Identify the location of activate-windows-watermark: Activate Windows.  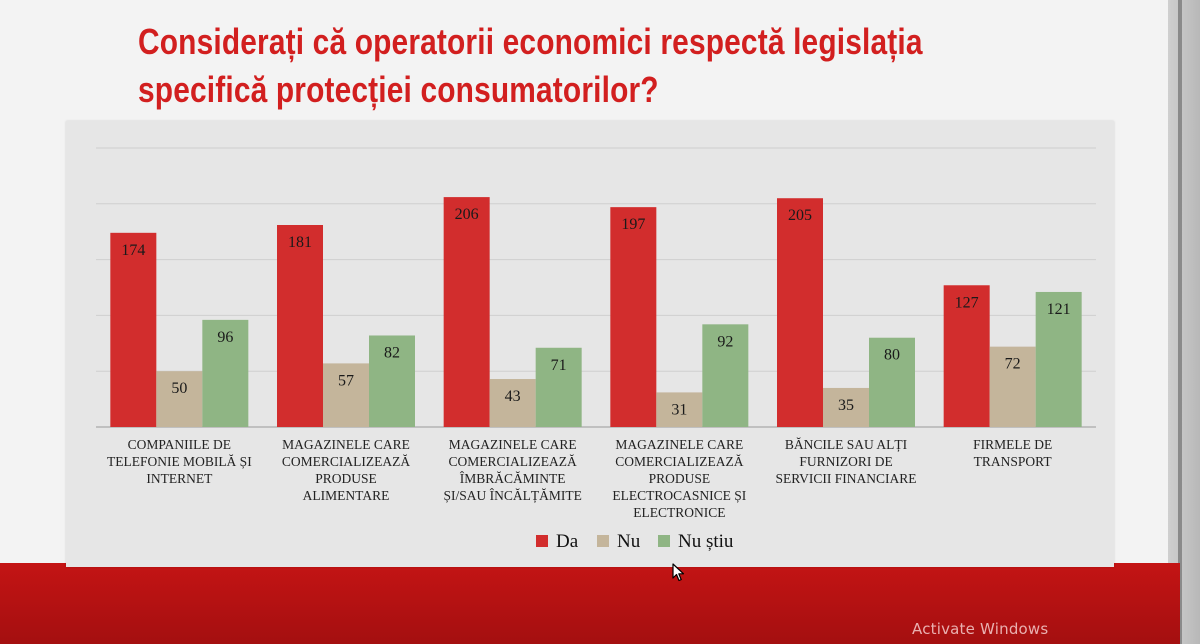
(980, 629).